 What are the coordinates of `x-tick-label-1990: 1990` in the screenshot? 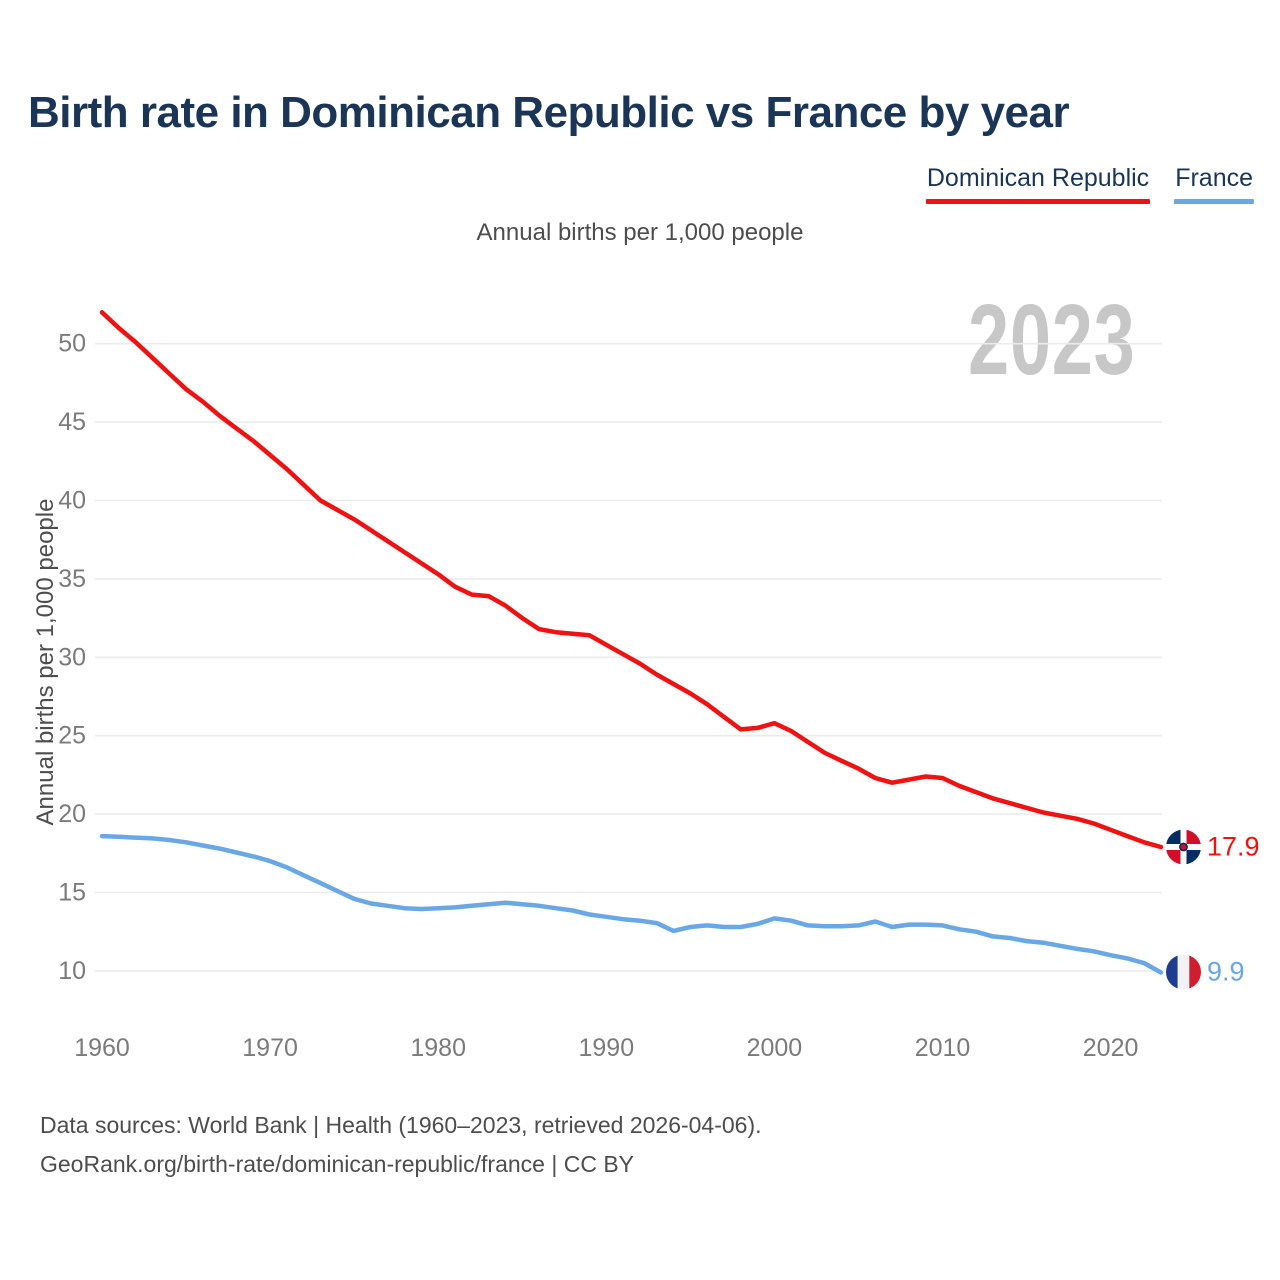 It's located at (606, 1048).